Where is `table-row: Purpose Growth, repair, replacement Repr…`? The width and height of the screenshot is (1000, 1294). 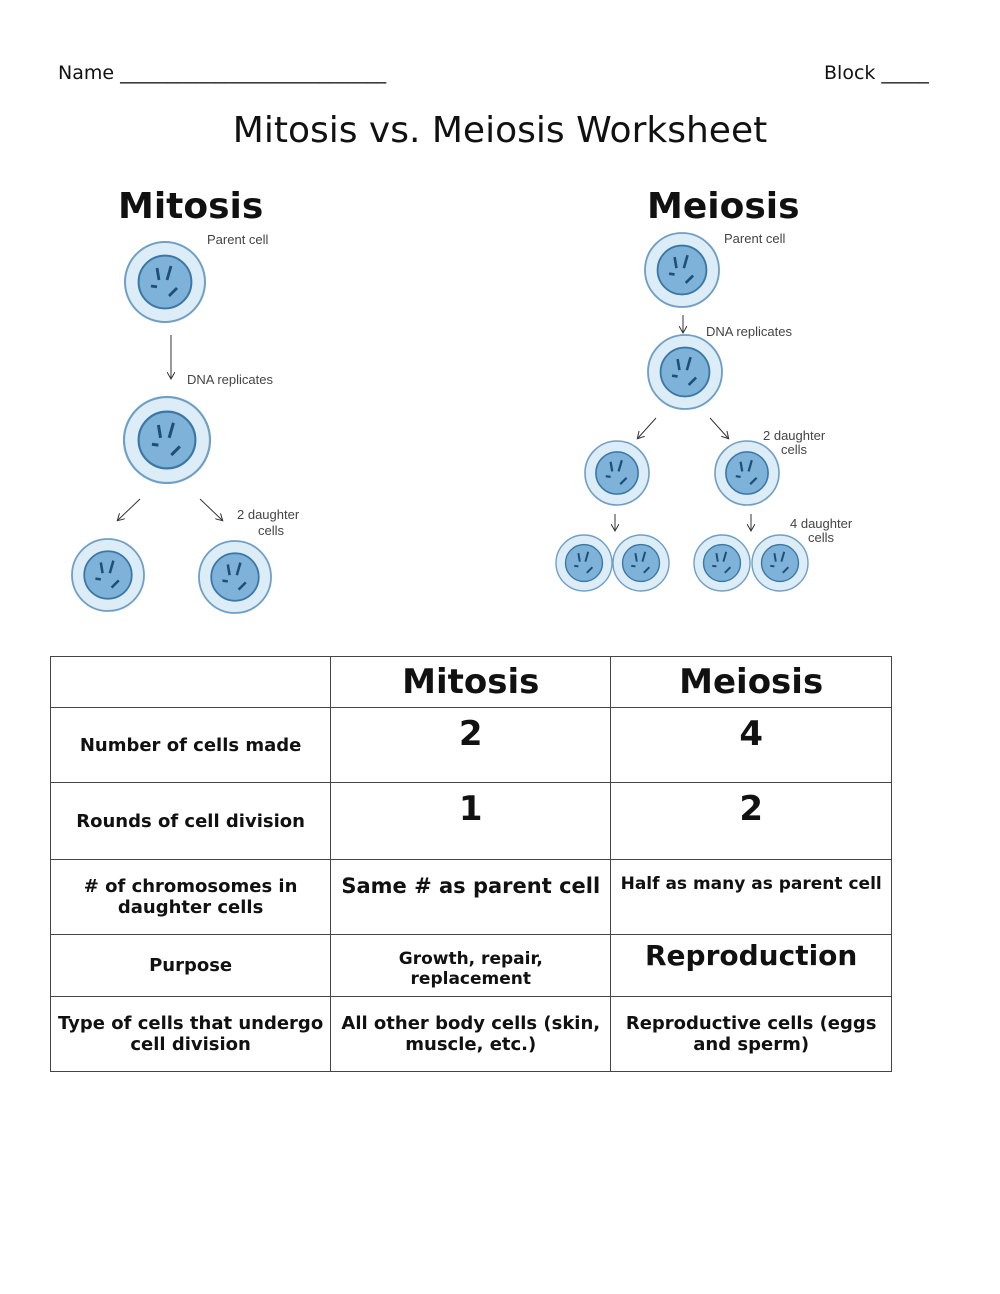
table-row: Purpose Growth, repair, replacement Repr… is located at coordinates (470, 965).